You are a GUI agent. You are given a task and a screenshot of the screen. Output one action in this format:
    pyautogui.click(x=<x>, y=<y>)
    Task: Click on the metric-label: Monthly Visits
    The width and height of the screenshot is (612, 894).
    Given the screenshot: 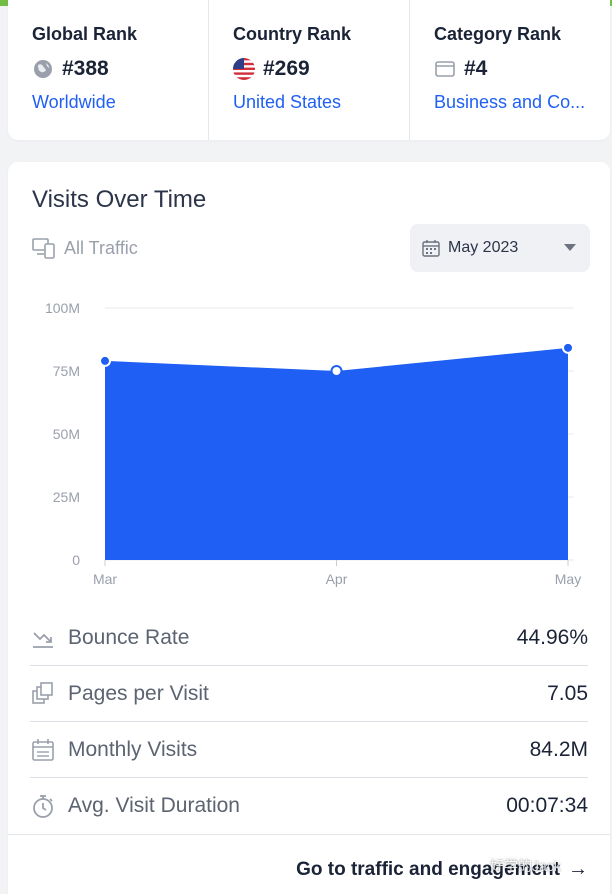 What is the action you would take?
    pyautogui.click(x=133, y=749)
    